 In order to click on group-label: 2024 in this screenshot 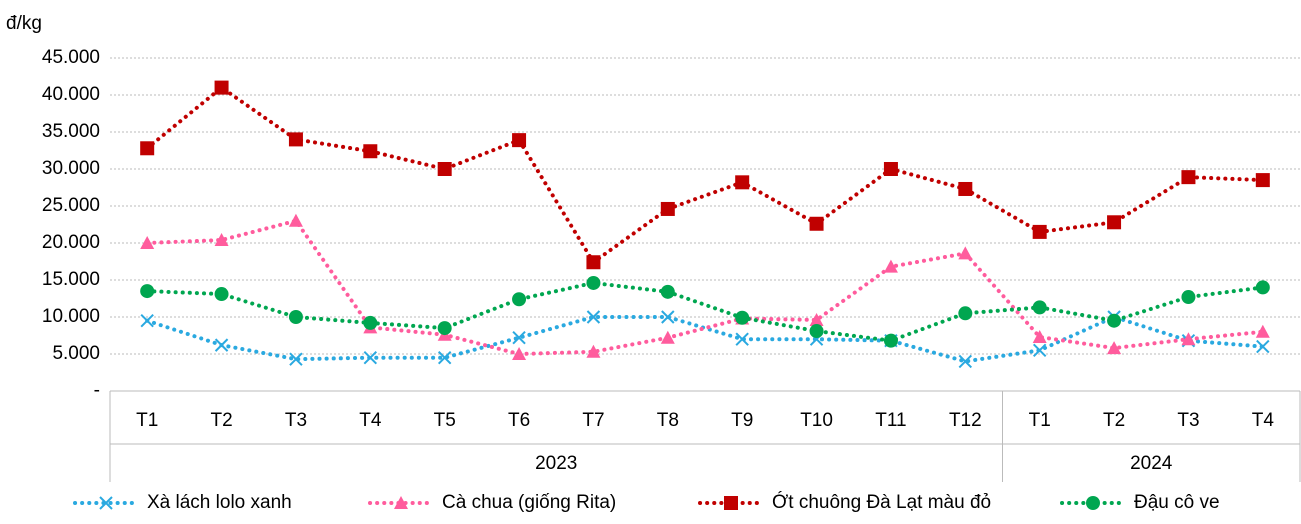, I will do `click(1151, 463)`.